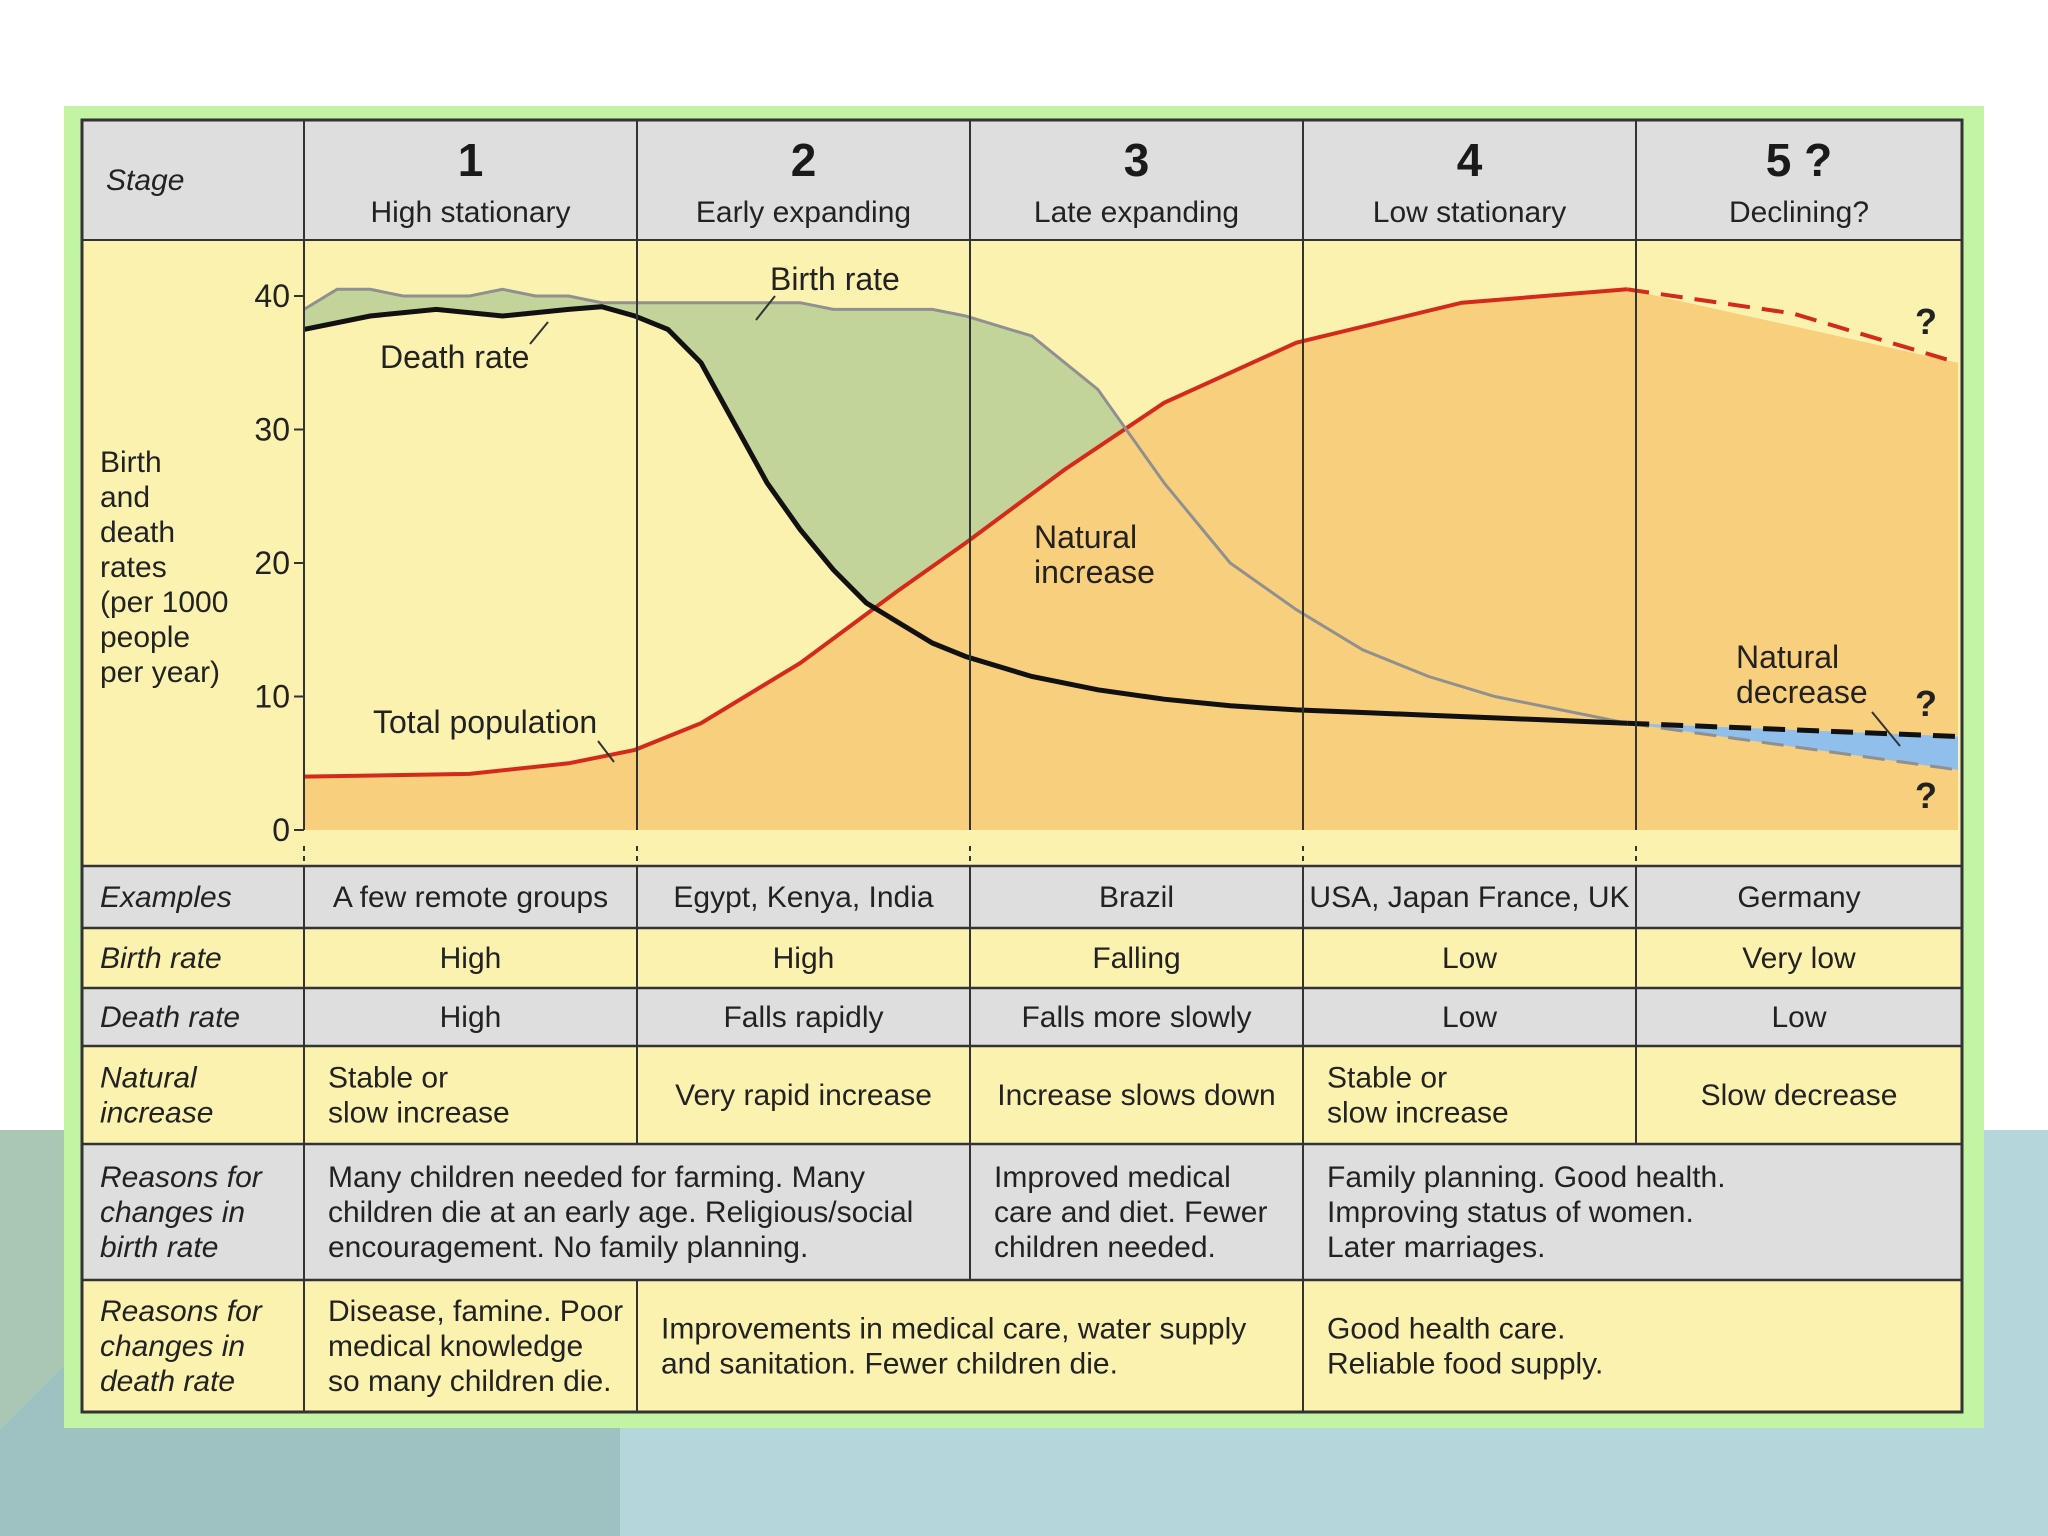 Image resolution: width=2048 pixels, height=1536 pixels. Describe the element at coordinates (1085, 537) in the screenshot. I see `natural-increase-annotation: Natural` at that location.